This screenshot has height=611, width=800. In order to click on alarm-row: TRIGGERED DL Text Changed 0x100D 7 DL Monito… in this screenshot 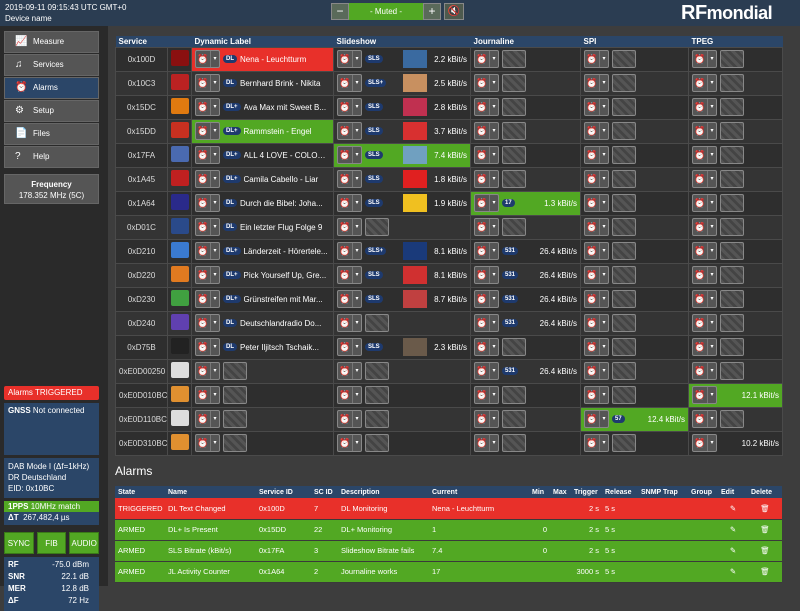, I will do `click(448, 509)`.